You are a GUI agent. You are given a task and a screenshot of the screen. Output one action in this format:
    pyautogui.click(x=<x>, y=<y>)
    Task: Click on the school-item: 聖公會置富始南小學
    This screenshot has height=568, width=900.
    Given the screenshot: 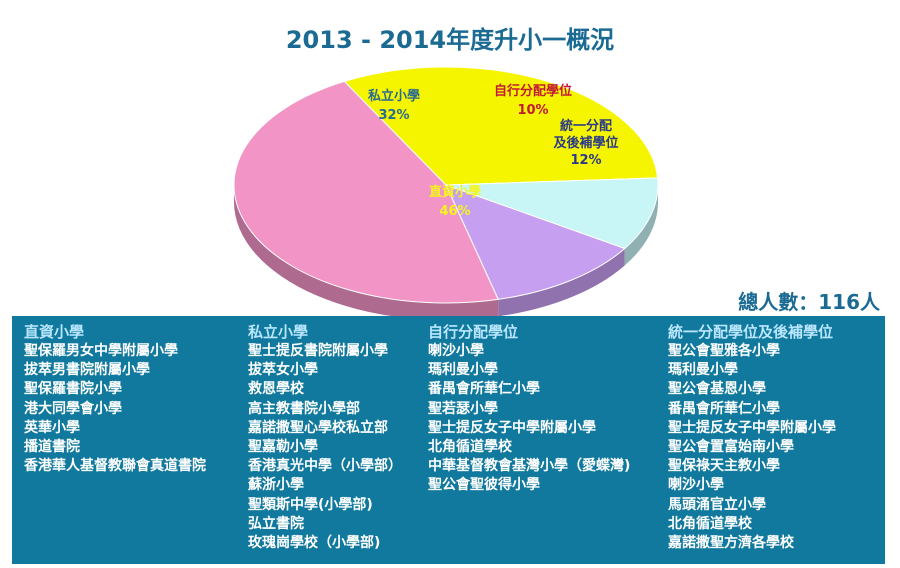 What is the action you would take?
    pyautogui.click(x=731, y=447)
    